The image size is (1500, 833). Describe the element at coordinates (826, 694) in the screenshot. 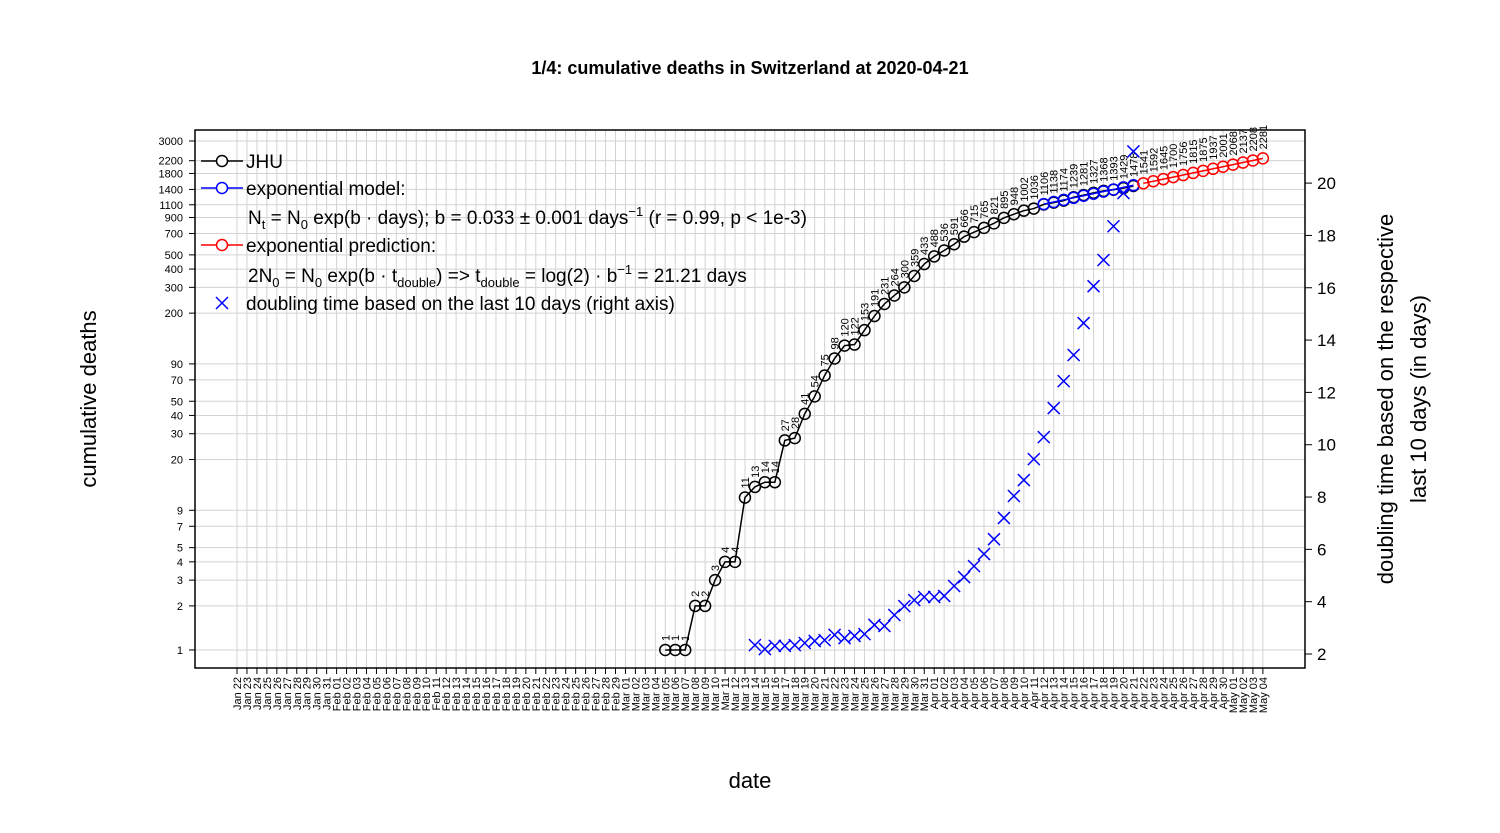

I see `x-tick-label: Mar 21` at that location.